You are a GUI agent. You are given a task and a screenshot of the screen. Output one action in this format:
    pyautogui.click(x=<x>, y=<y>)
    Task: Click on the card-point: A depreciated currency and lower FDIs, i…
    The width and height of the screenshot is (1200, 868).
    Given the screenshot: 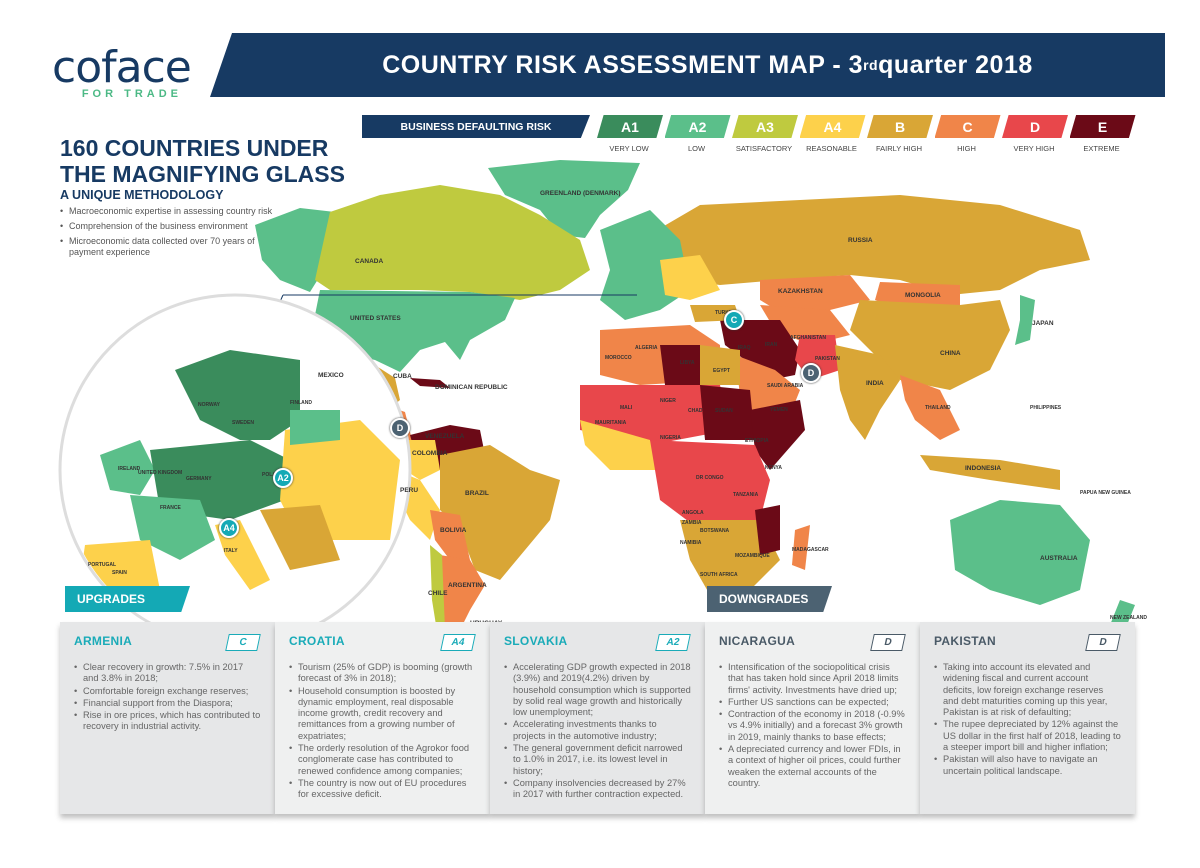 What is the action you would take?
    pyautogui.click(x=812, y=766)
    